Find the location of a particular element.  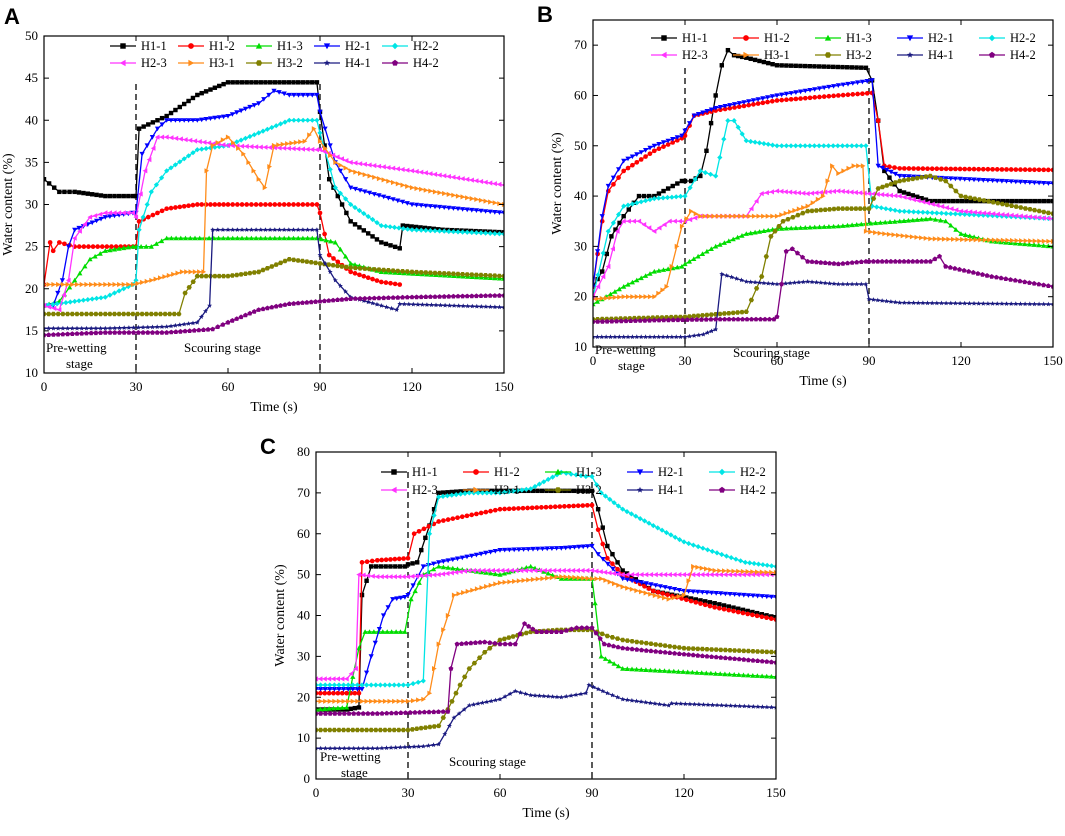

legend-item-h3-2: H3-2 is located at coordinates (274, 63).